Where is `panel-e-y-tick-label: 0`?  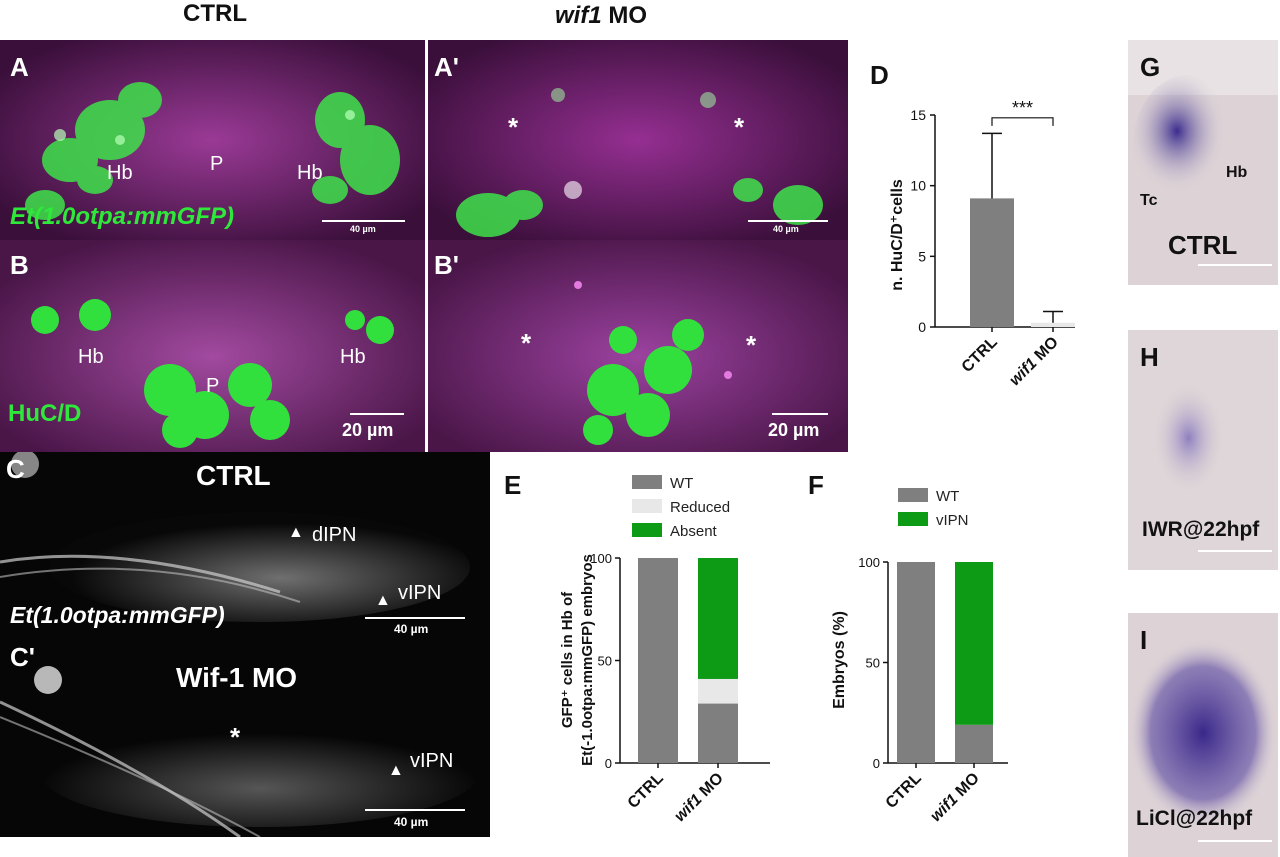 panel-e-y-tick-label: 0 is located at coordinates (608, 763).